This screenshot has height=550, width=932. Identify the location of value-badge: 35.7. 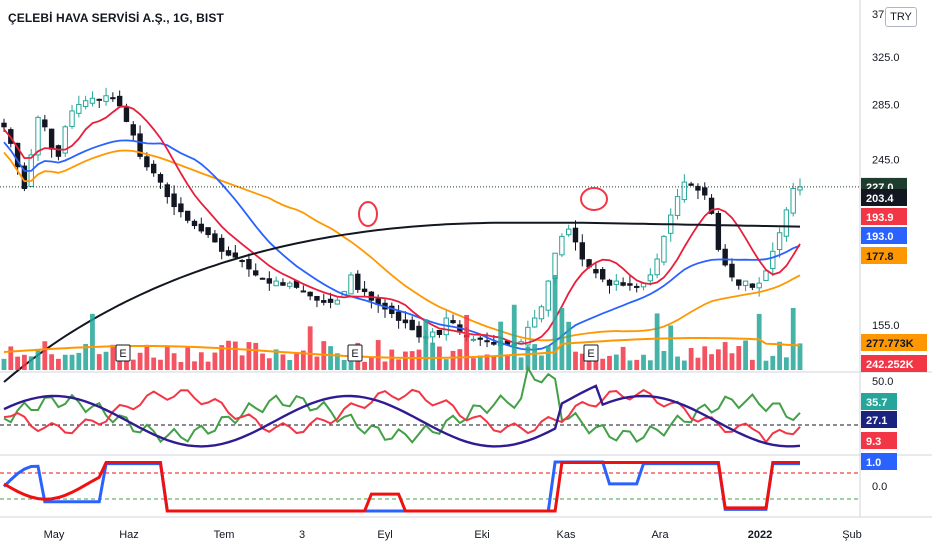
(879, 401).